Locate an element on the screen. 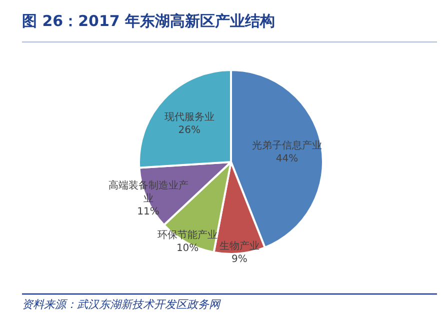 This screenshot has width=447, height=320. data-label: 44% is located at coordinates (287, 158).